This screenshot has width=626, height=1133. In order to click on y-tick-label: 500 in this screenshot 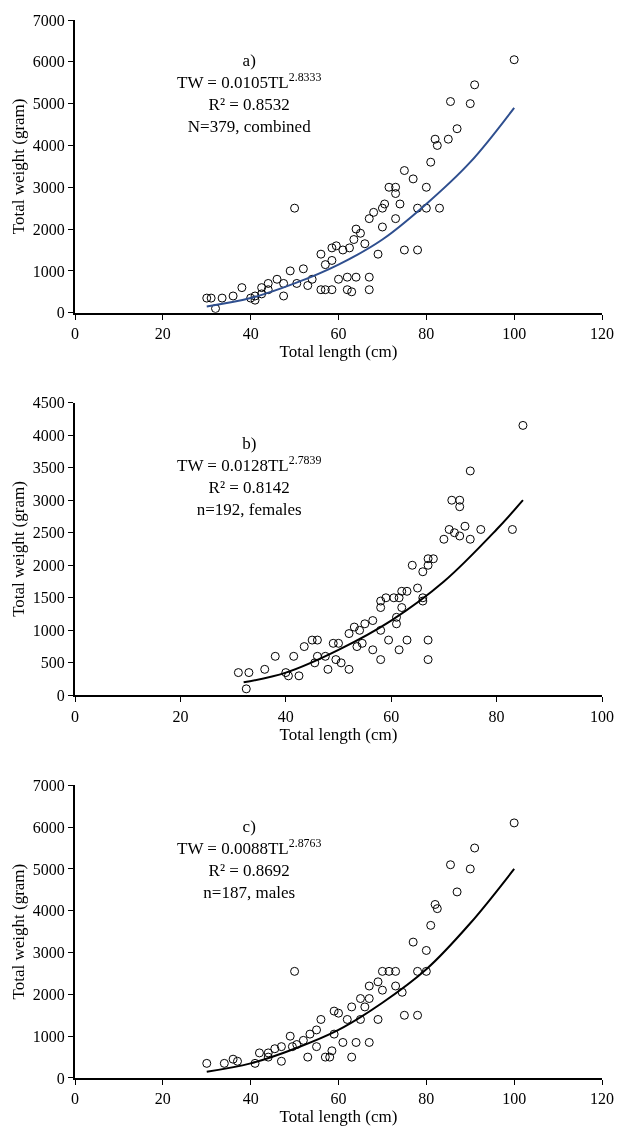, I will do `click(52, 663)`.